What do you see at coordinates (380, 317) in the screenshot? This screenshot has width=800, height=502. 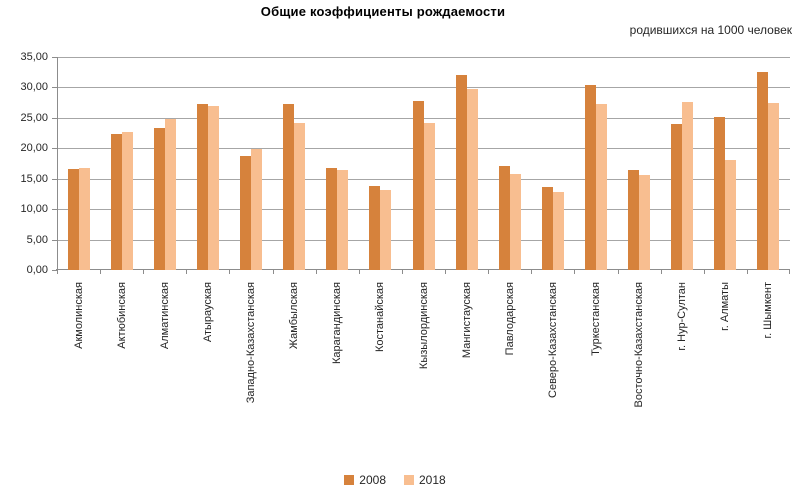 I see `x-axis-label: Костанайская` at bounding box center [380, 317].